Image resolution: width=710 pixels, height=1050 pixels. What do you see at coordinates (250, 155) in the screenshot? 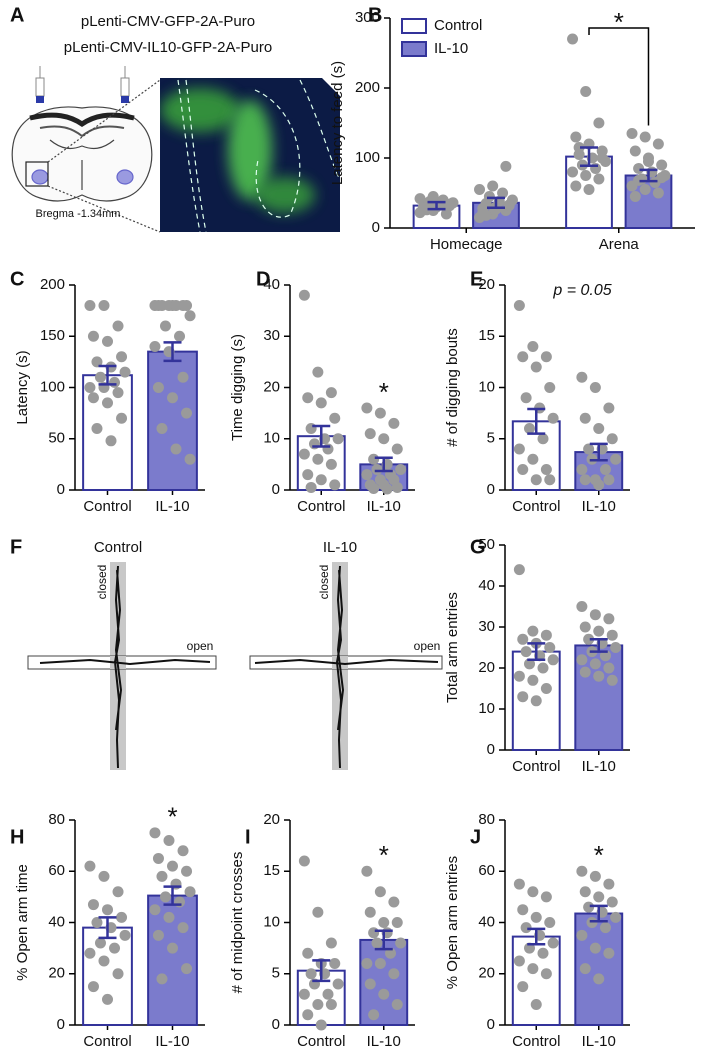
I see `fluorescence-image` at bounding box center [250, 155].